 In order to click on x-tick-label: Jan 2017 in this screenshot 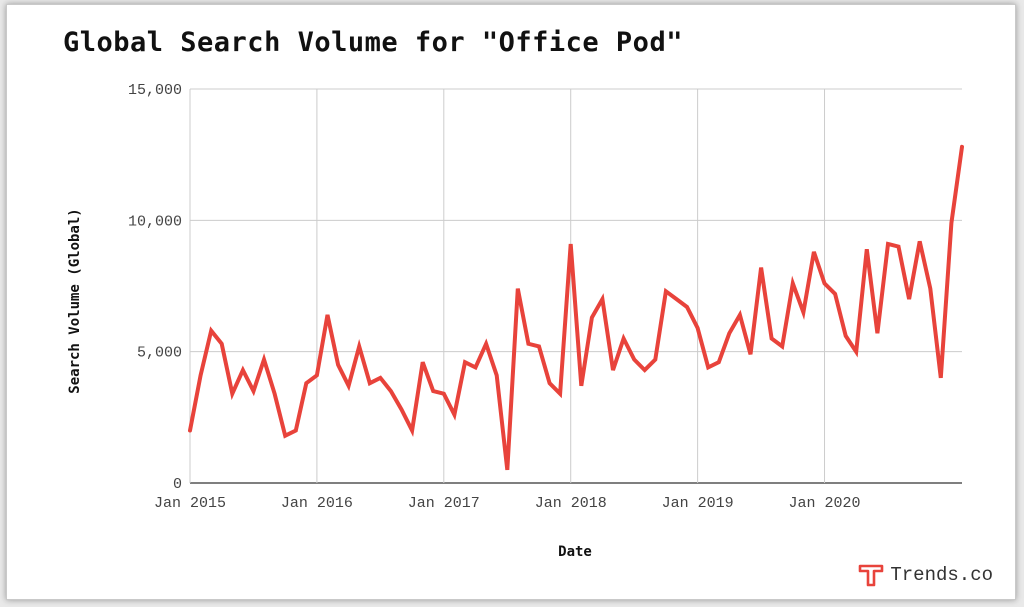, I will do `click(444, 503)`.